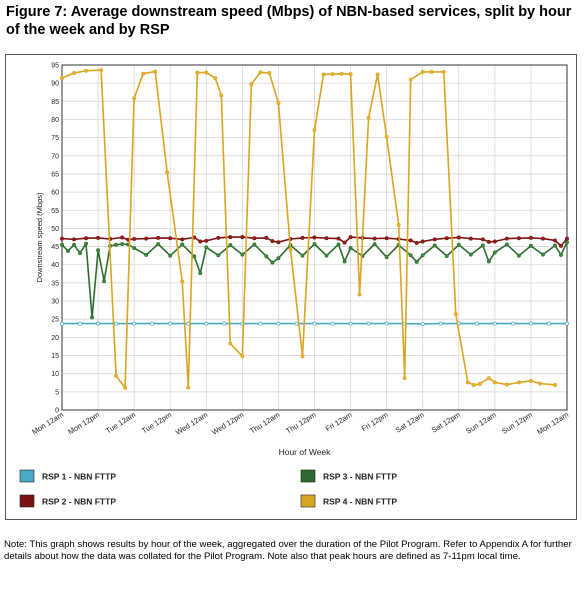 This screenshot has height=597, width=584. Describe the element at coordinates (55, 265) in the screenshot. I see `y-tick-label: 40` at that location.